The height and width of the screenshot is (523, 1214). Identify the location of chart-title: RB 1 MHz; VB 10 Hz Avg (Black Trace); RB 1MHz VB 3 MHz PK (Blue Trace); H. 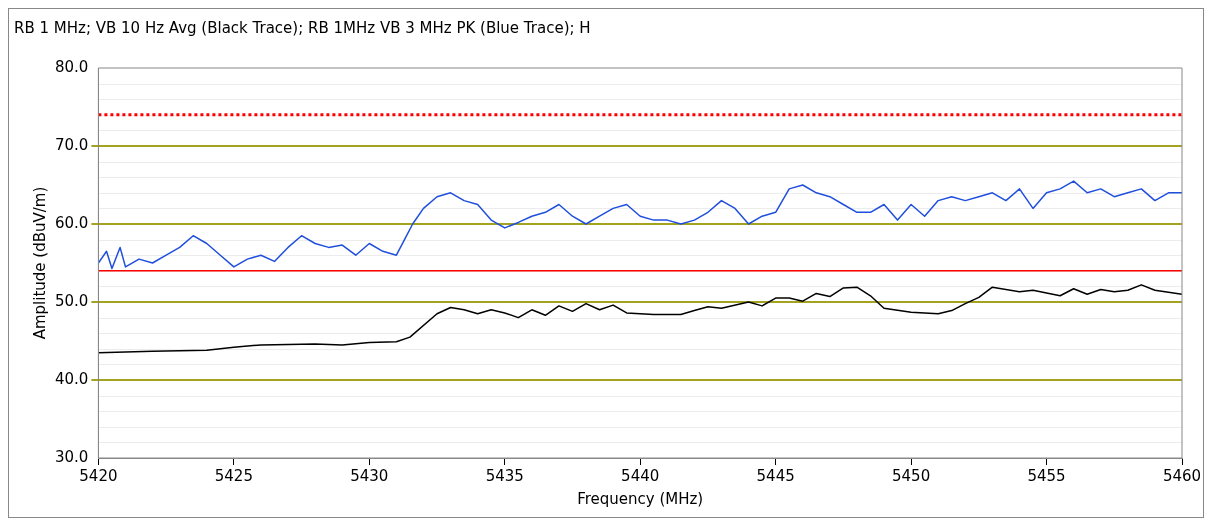
(302, 28).